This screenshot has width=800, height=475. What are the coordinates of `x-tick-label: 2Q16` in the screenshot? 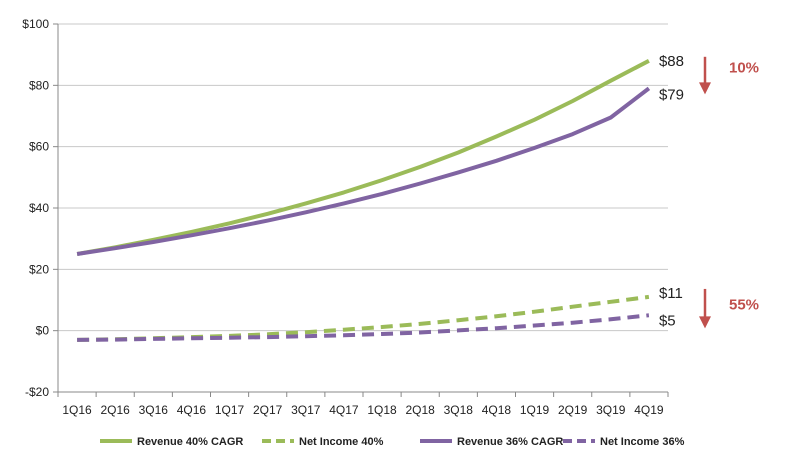 It's located at (116, 410).